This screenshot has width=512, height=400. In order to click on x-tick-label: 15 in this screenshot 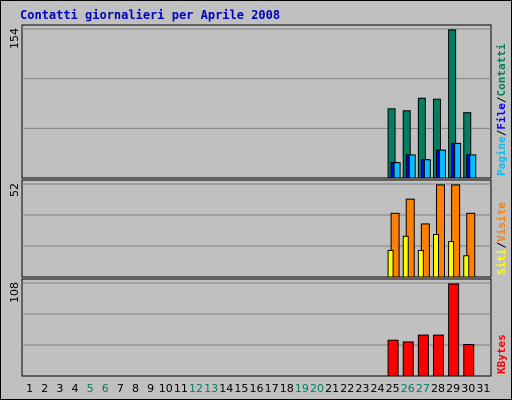, I will do `click(241, 388)`.